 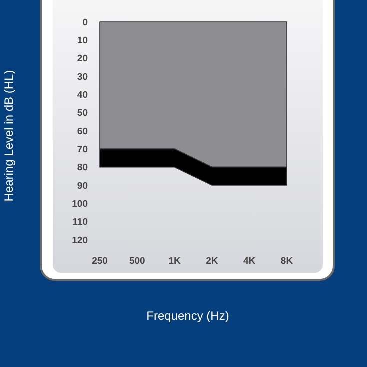 I want to click on x-tick-label: 8K, so click(x=287, y=261).